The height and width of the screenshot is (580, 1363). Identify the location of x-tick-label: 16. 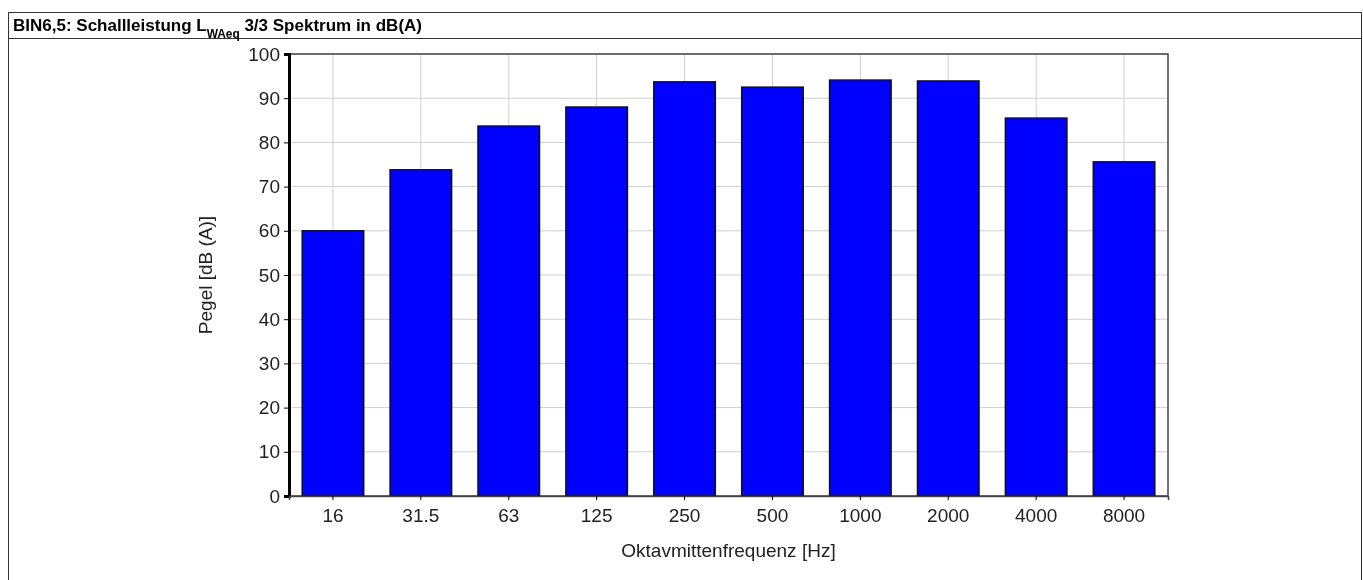
(333, 516).